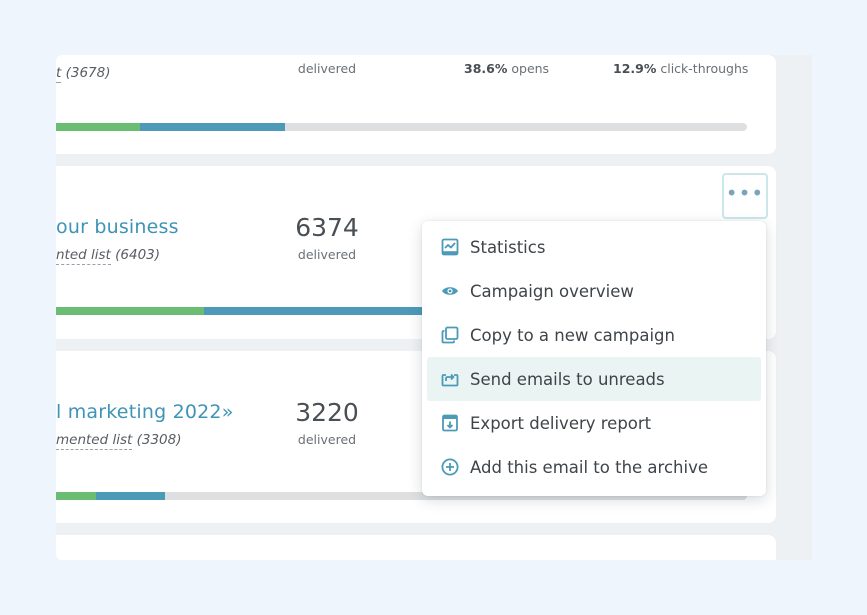 The width and height of the screenshot is (867, 615). I want to click on menu-item-label: Send emails to unreads, so click(567, 379).